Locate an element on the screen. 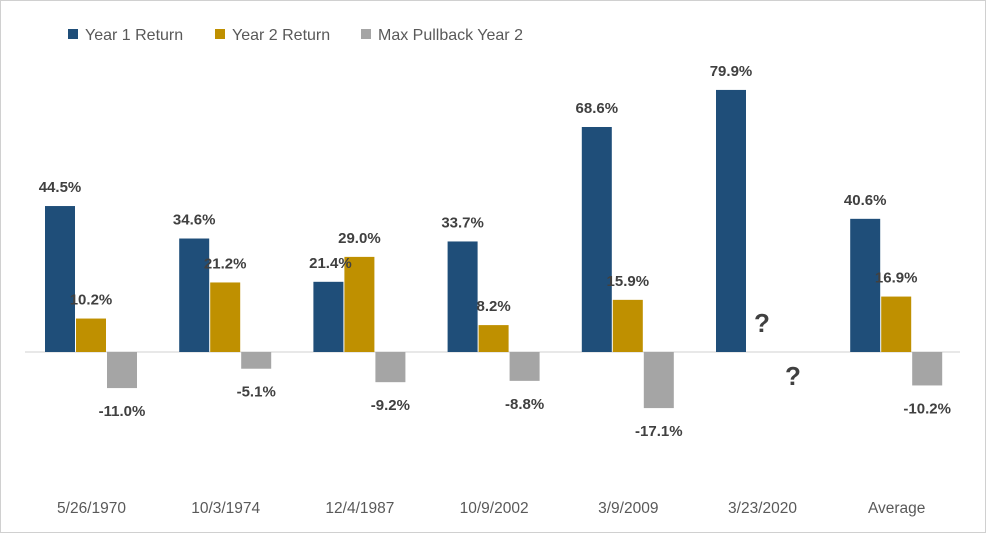 The width and height of the screenshot is (986, 533). data-label-year-2-return-10-3-1974: 21.2% is located at coordinates (225, 263).